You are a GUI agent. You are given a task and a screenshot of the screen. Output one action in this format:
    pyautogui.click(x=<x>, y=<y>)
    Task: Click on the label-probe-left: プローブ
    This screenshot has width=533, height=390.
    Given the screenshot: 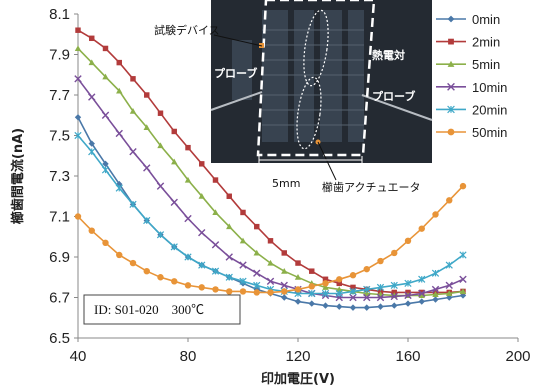 What is the action you would take?
    pyautogui.click(x=235, y=73)
    